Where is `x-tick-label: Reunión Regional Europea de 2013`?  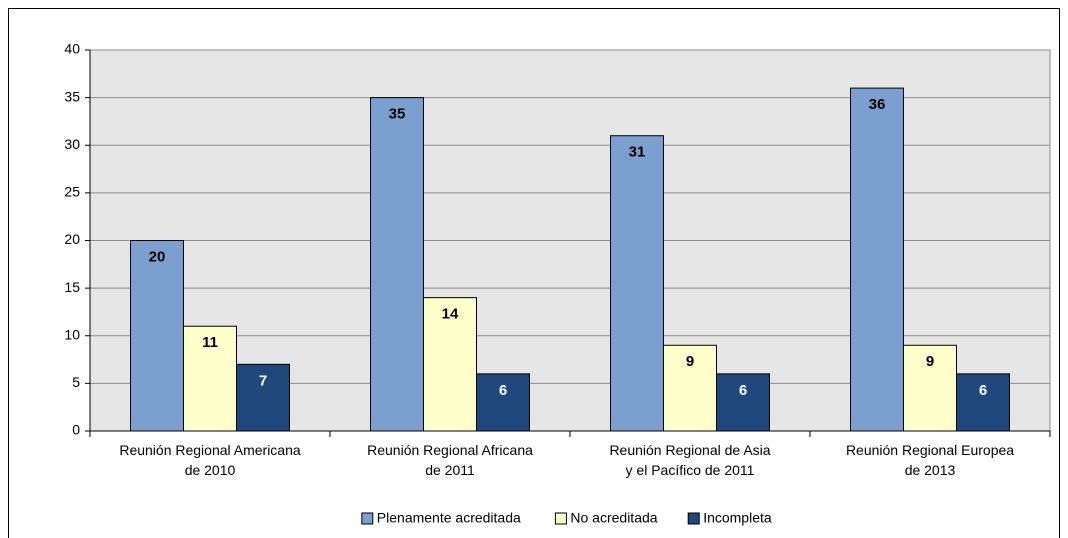 x-tick-label: Reunión Regional Europea de 2013 is located at coordinates (930, 460).